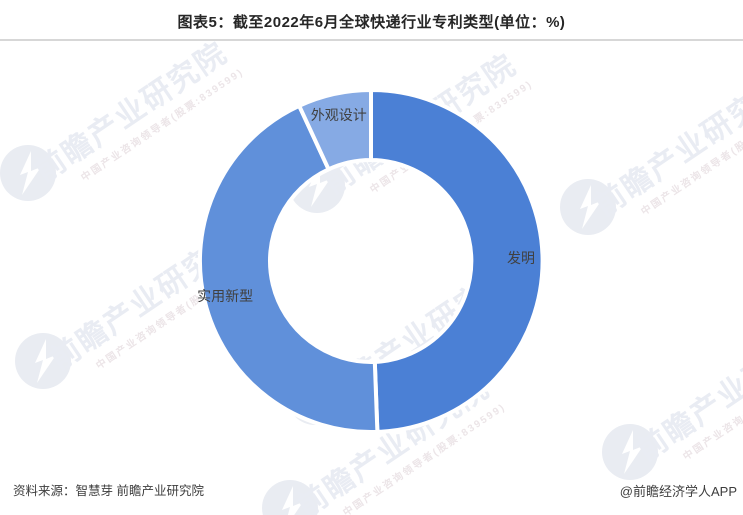  What do you see at coordinates (108, 491) in the screenshot?
I see `data-source-note: 资料来源：智慧芽 前瞻产业研究院` at bounding box center [108, 491].